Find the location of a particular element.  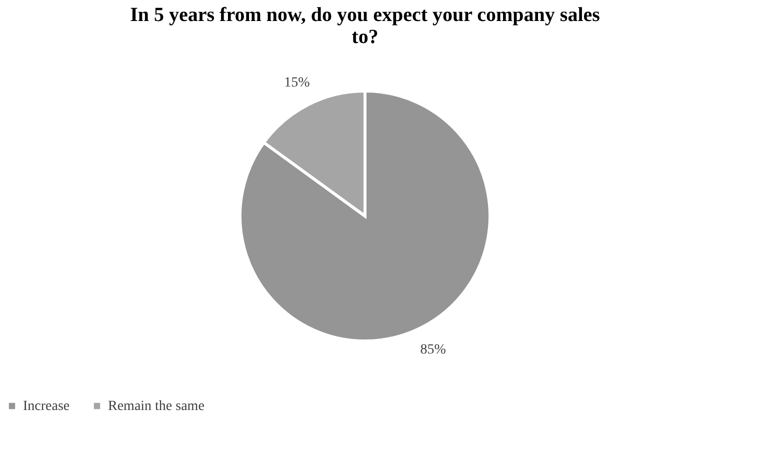

data-label: 85% is located at coordinates (433, 350).